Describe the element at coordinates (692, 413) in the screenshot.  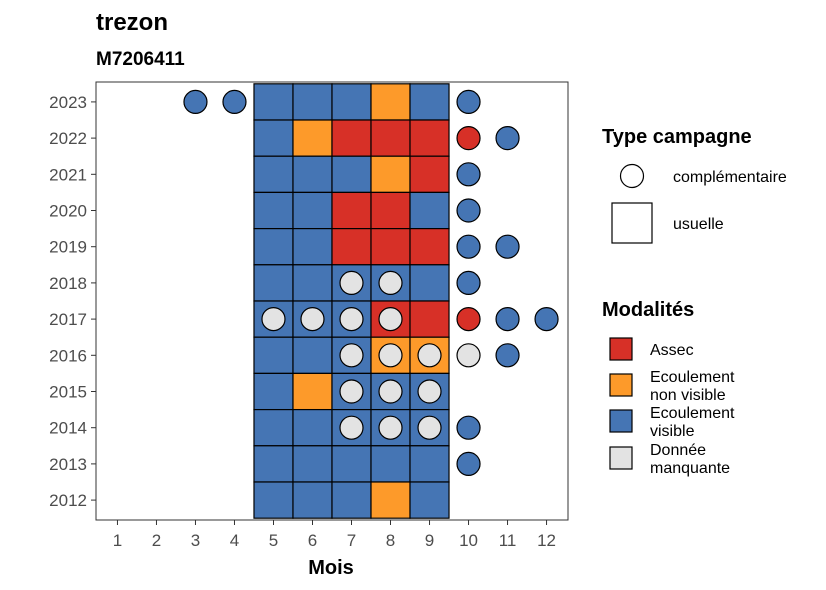
I see `legend-label-ecv: Ecoulement` at that location.